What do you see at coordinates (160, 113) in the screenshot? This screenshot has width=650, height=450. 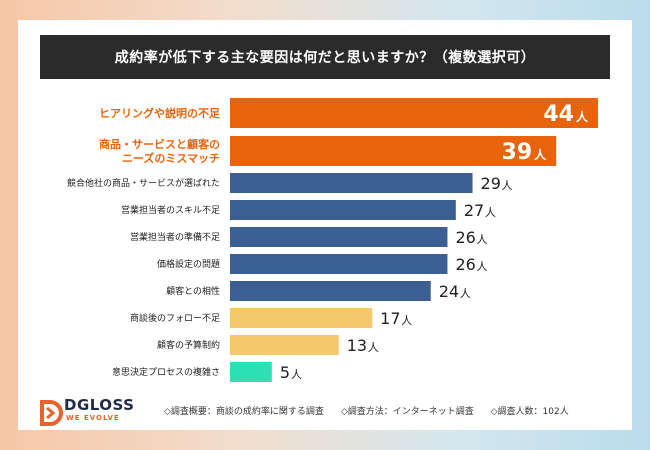 I see `category-label: ヒアリングや説明の不足` at bounding box center [160, 113].